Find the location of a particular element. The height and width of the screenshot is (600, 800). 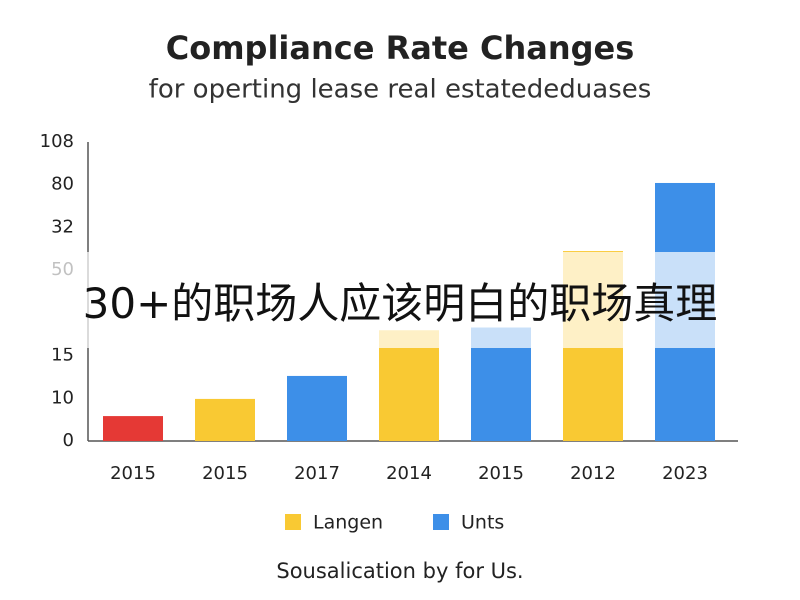

y-tick-label: 10 is located at coordinates (62, 397).